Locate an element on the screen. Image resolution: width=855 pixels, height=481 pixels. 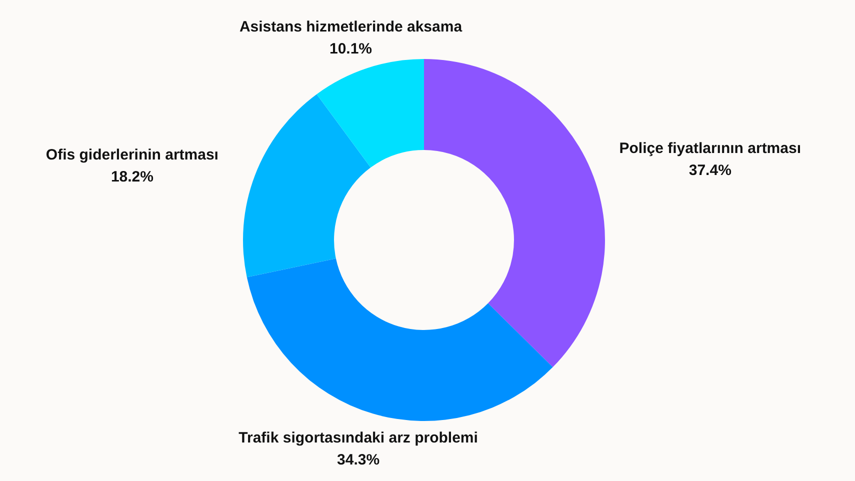
slice-label: Asistans hizmetlerinde aksama is located at coordinates (351, 27).